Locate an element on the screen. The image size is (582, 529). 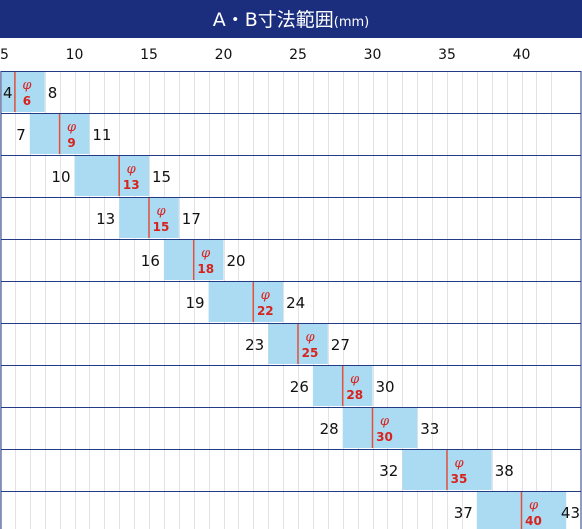
range-row: 19 24 φ22 is located at coordinates (291, 302).